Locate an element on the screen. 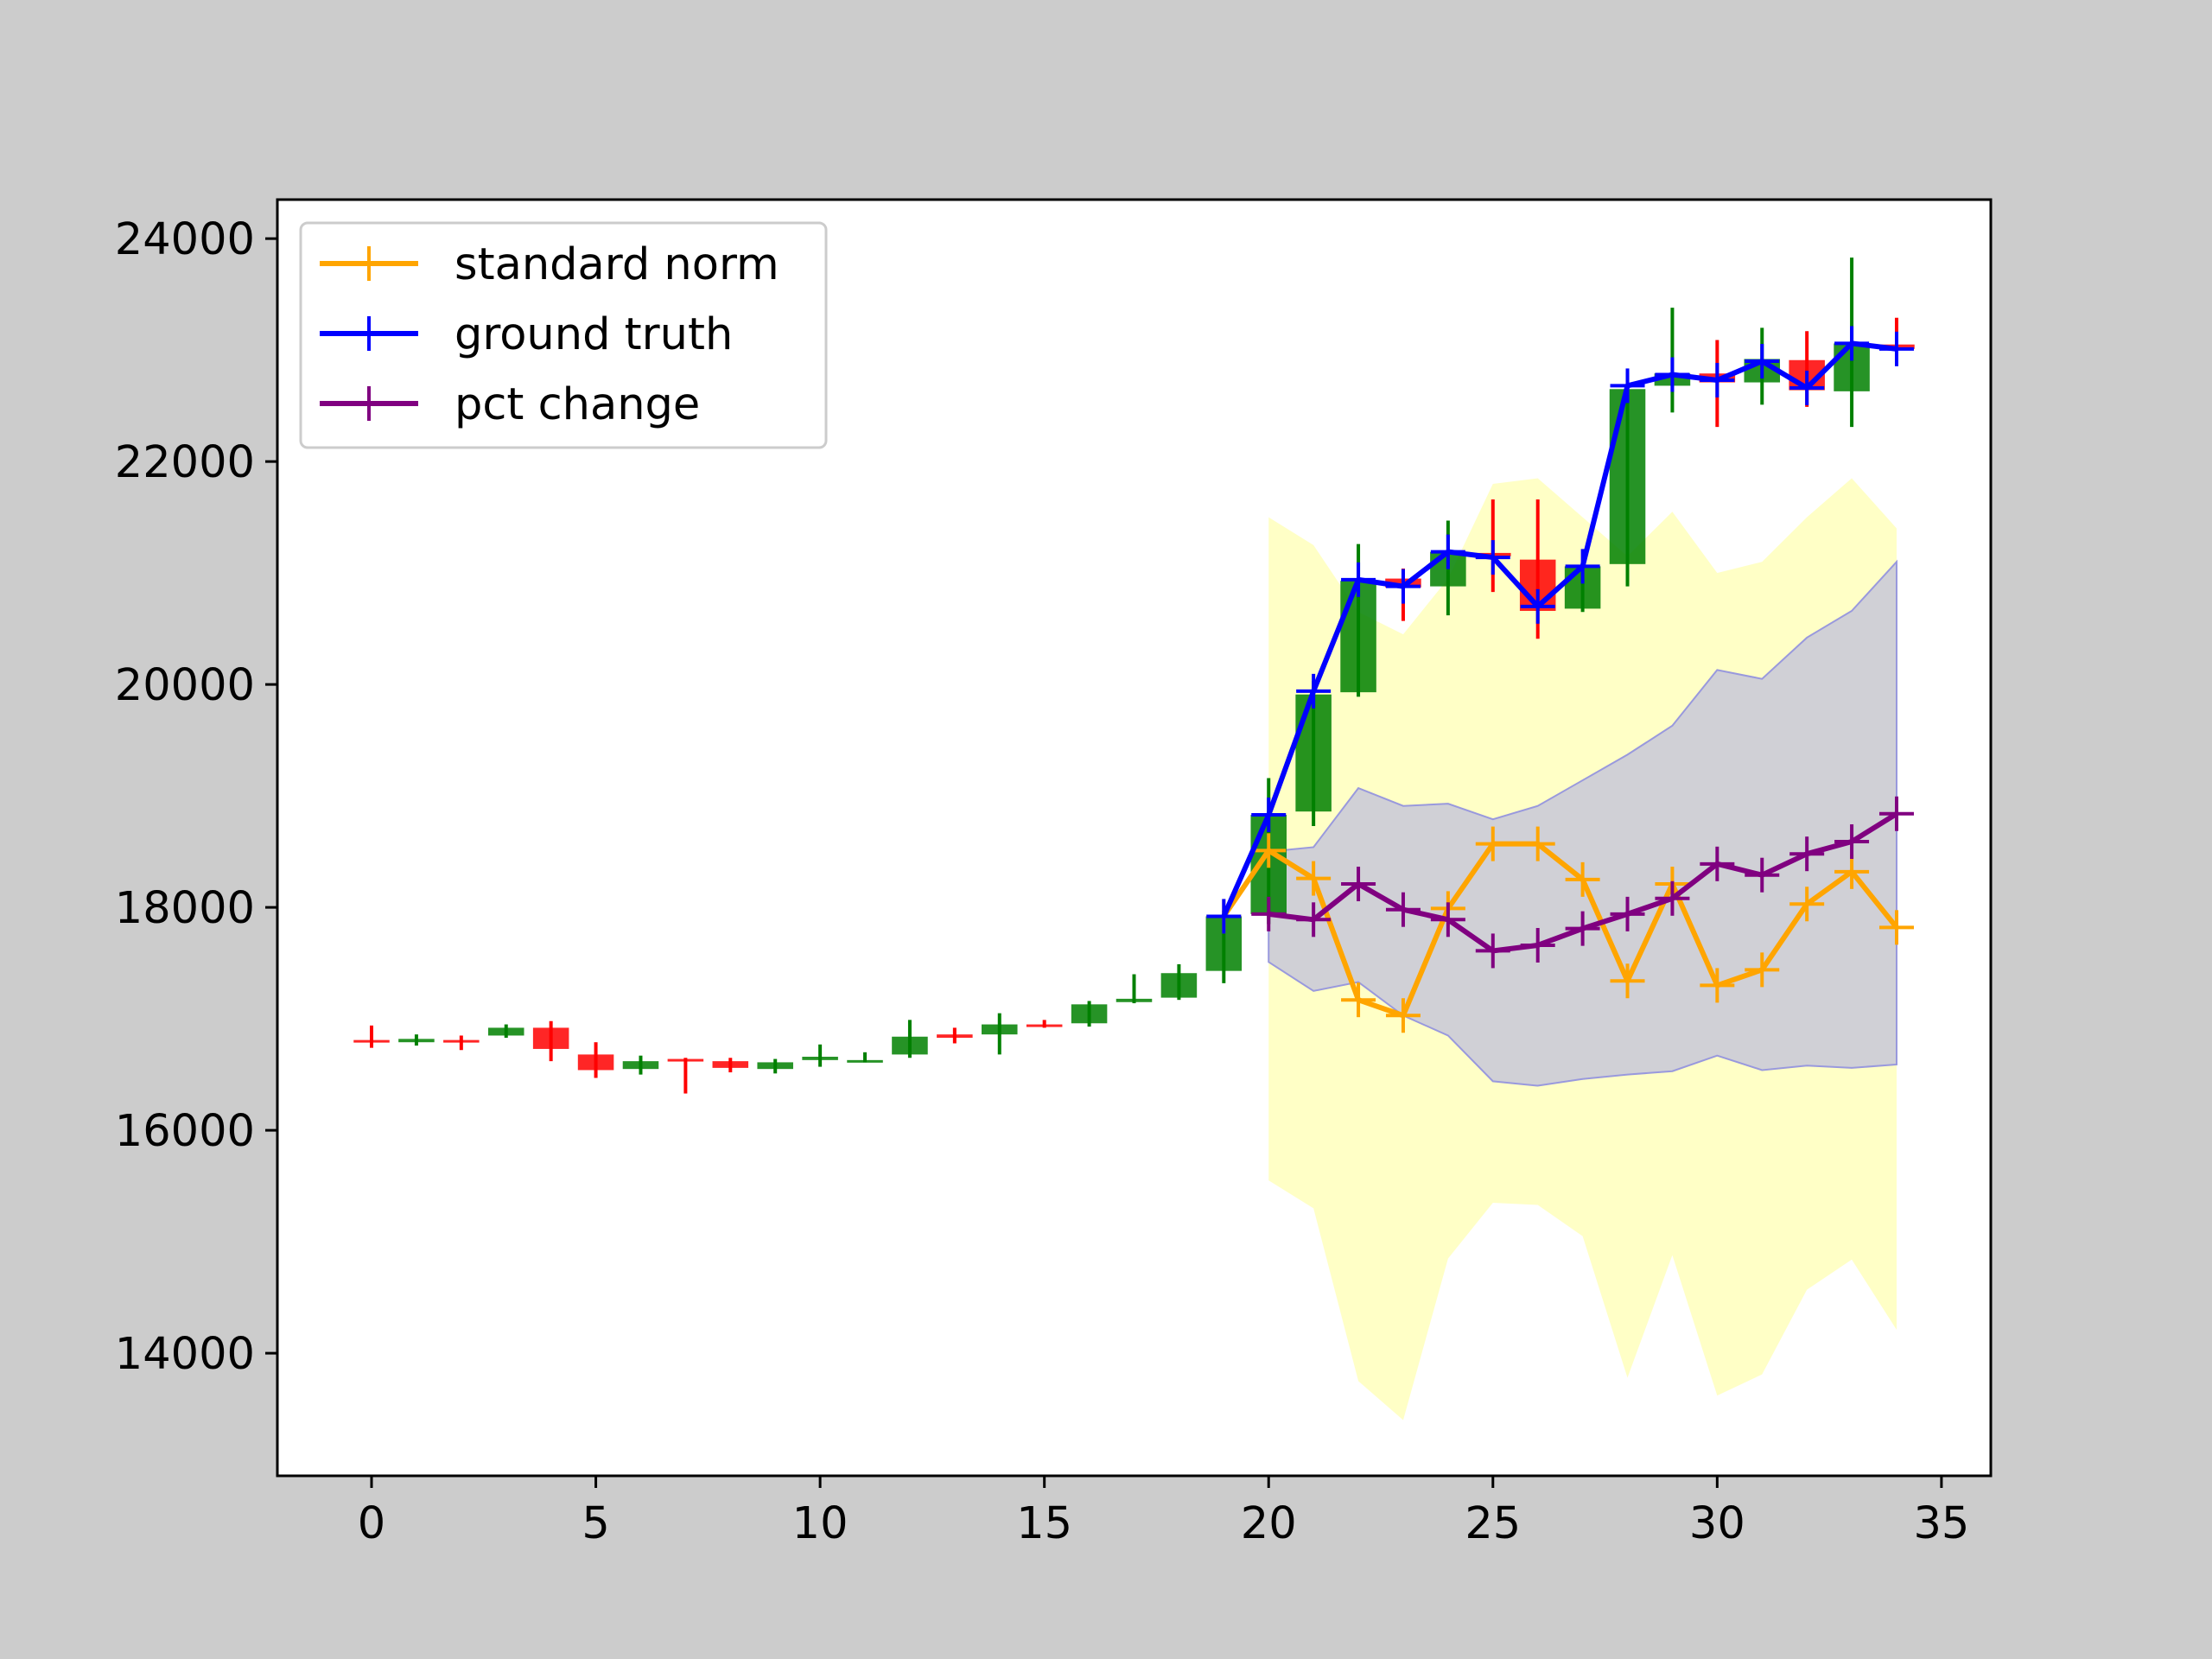 The height and width of the screenshot is (1659, 2212). legend-box is located at coordinates (563, 335).